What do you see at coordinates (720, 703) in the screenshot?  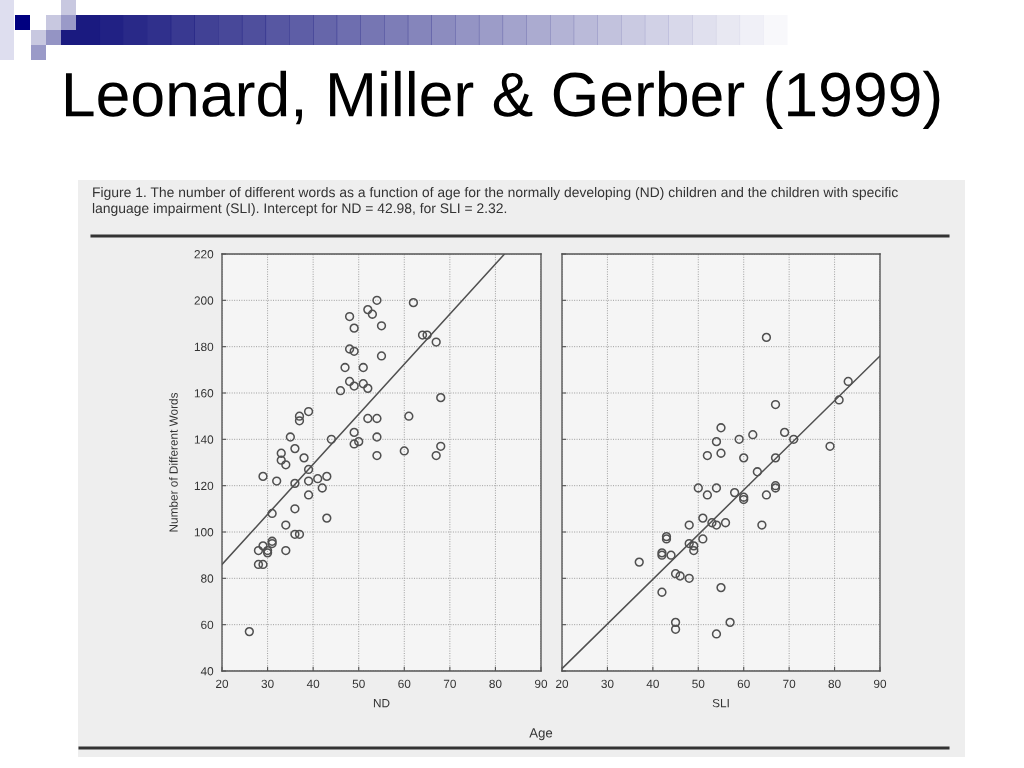 I see `x-axis-title: SLI` at bounding box center [720, 703].